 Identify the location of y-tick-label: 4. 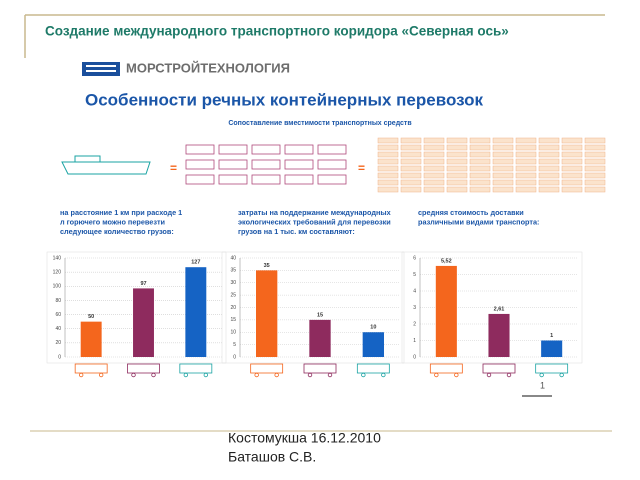
(414, 291).